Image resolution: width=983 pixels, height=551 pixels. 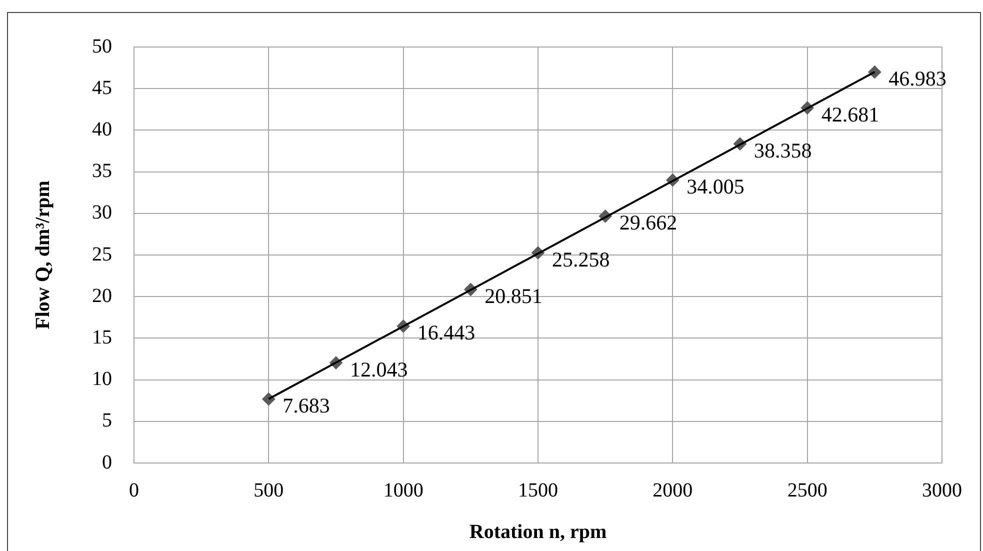 What do you see at coordinates (783, 150) in the screenshot?
I see `data-label: 38.358` at bounding box center [783, 150].